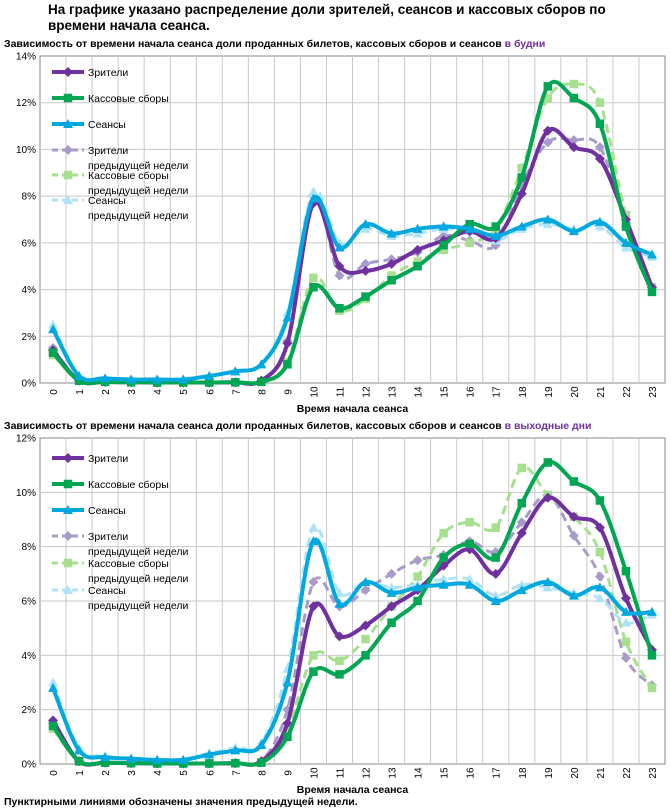 Image resolution: width=671 pixels, height=811 pixels. What do you see at coordinates (128, 485) in the screenshot?
I see `legend-label: Кассовые сборы` at bounding box center [128, 485].